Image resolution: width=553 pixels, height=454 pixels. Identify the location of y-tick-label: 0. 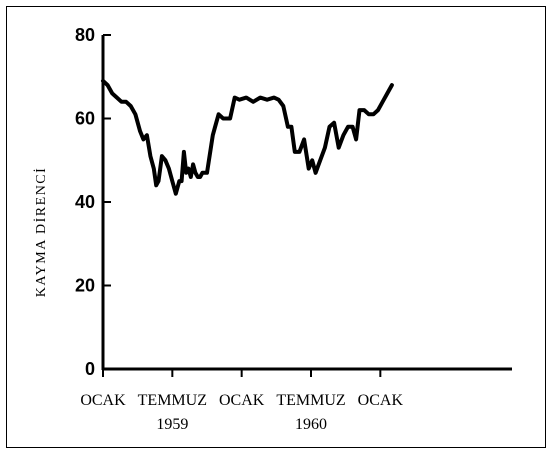
(90, 369).